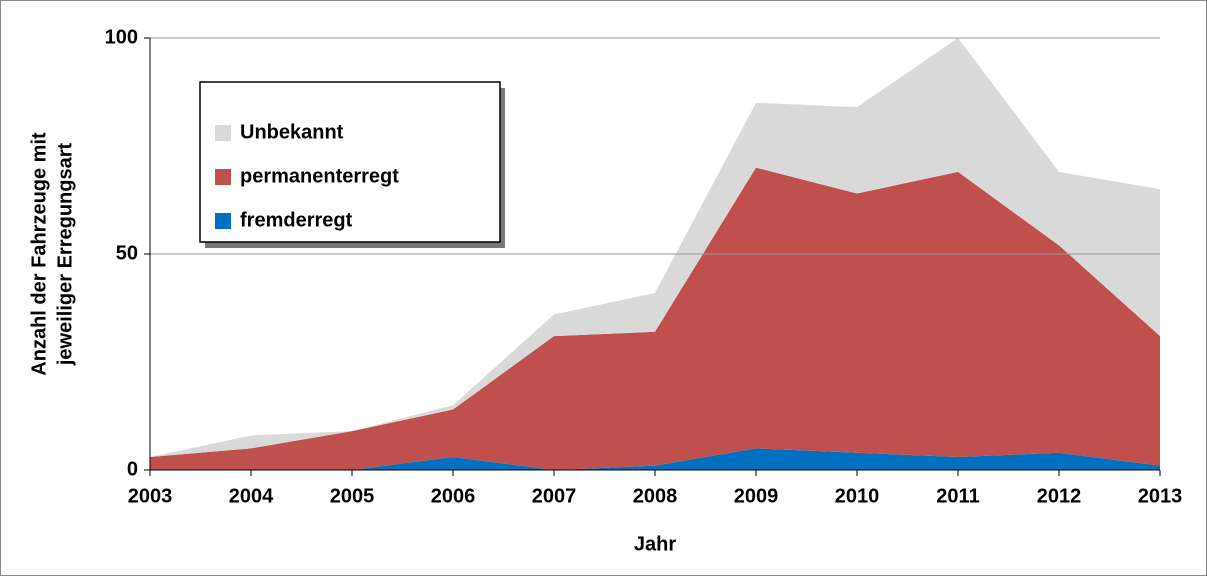 This screenshot has height=576, width=1207. Describe the element at coordinates (352, 496) in the screenshot. I see `x-tick-label: 2005` at that location.